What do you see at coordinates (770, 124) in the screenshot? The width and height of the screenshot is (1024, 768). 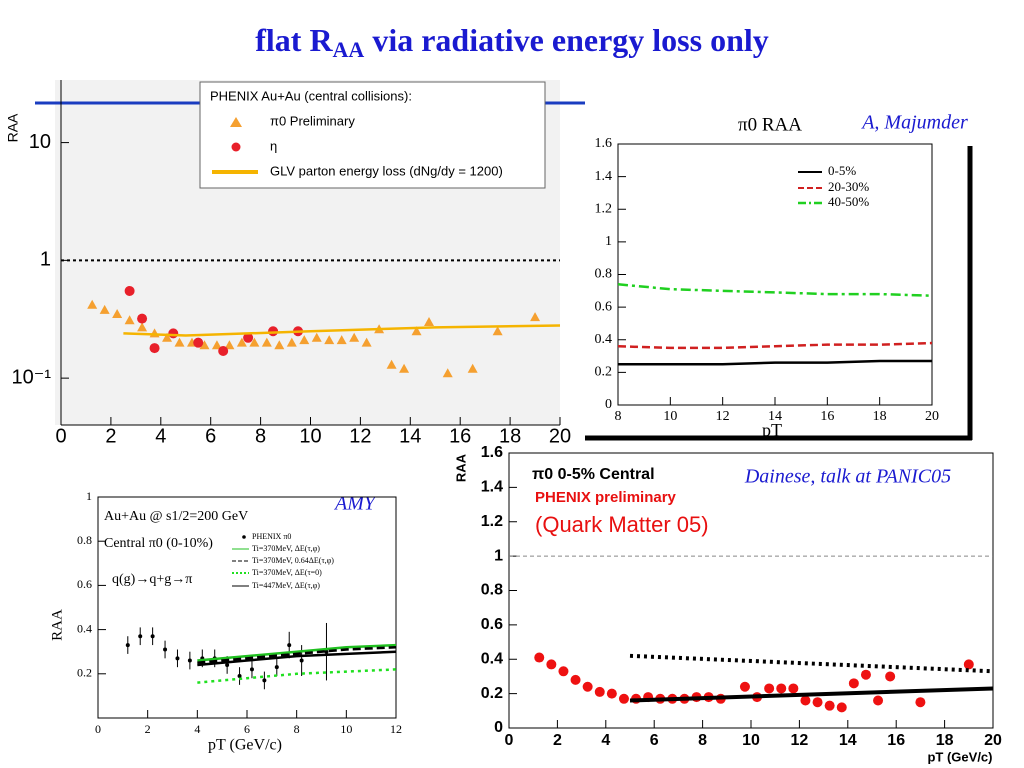 I see `chart-title: π0 RAA` at bounding box center [770, 124].